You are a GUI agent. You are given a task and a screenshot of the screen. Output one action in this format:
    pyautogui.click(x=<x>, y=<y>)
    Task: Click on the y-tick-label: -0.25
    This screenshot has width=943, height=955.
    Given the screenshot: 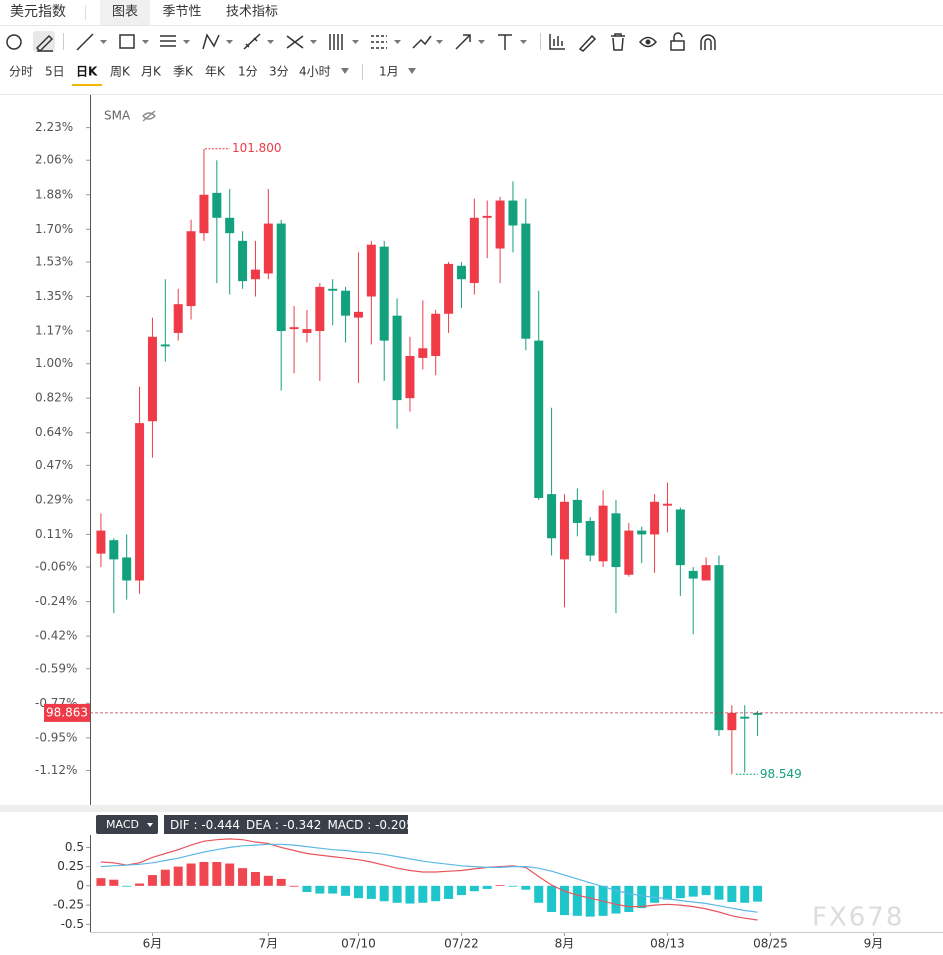 What is the action you would take?
    pyautogui.click(x=68, y=905)
    